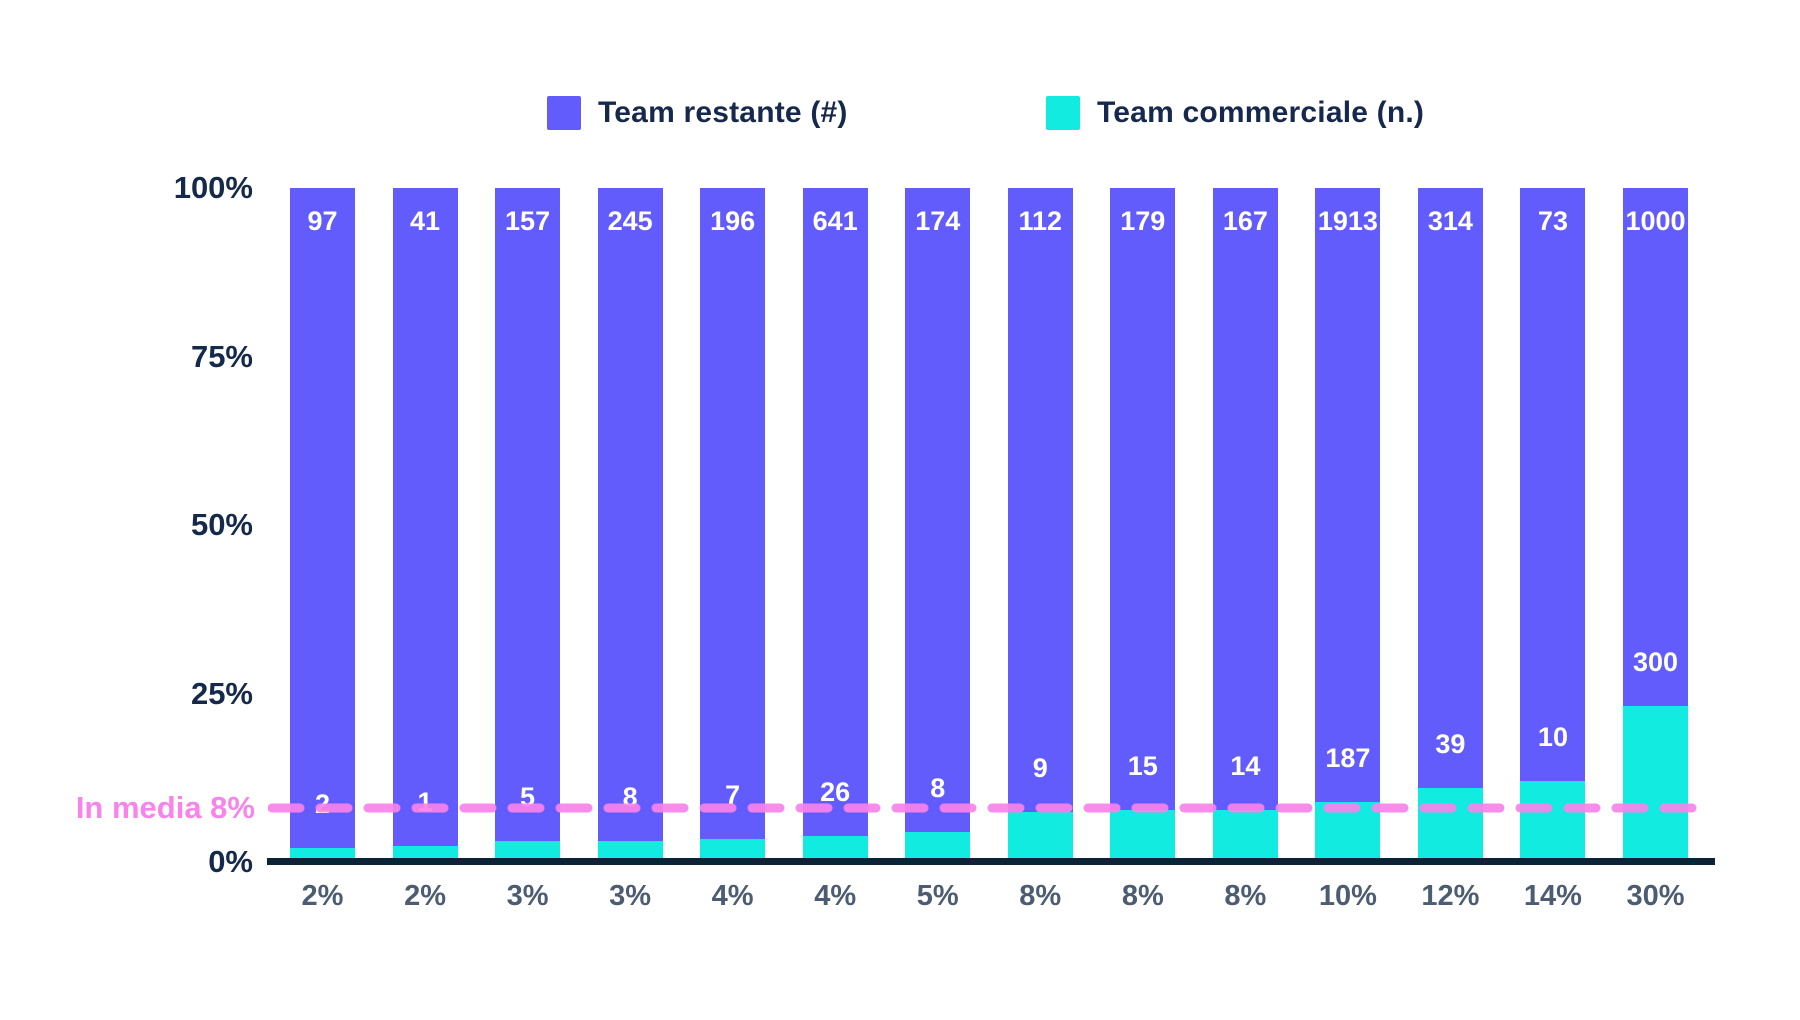 Image resolution: width=1800 pixels, height=1020 pixels. Describe the element at coordinates (991, 861) in the screenshot. I see `x-axis-baseline` at that location.